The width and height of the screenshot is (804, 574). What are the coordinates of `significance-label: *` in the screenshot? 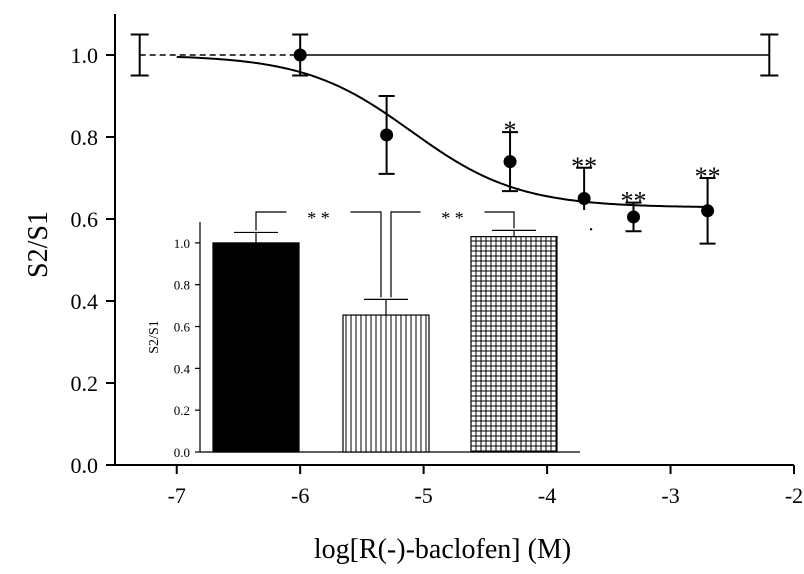 It's located at (510, 130).